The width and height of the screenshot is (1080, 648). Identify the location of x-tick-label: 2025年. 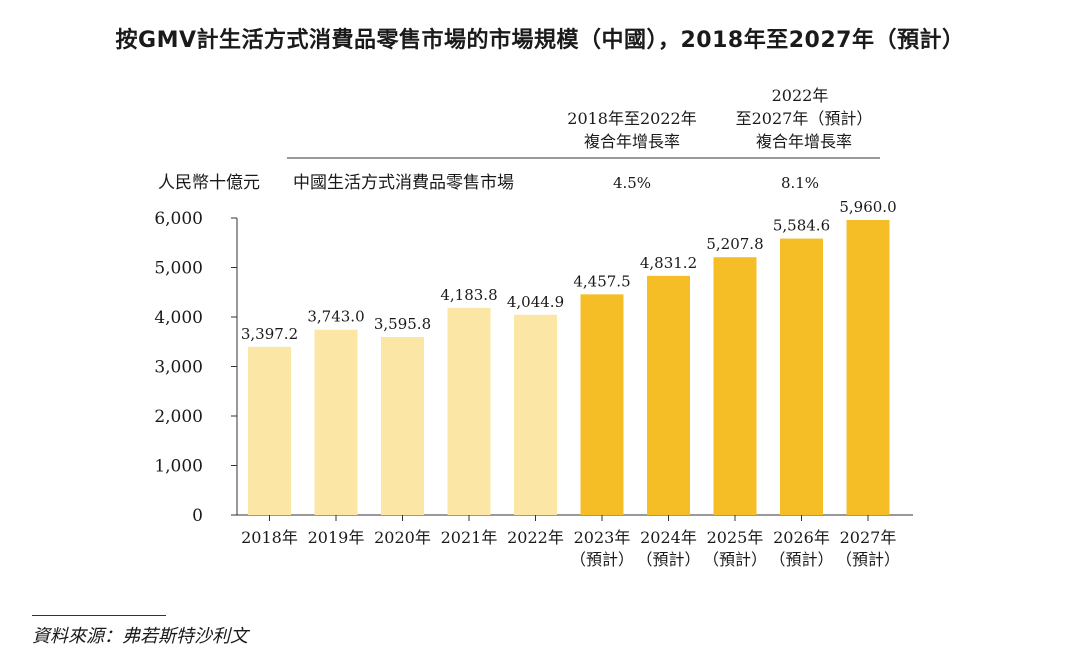
(735, 537).